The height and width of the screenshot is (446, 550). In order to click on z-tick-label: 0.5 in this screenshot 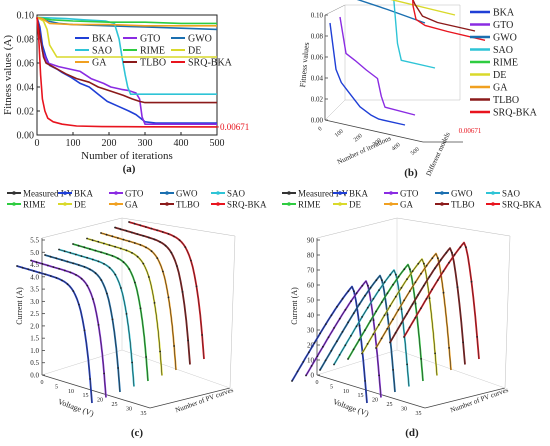, I will do `click(34, 363)`.